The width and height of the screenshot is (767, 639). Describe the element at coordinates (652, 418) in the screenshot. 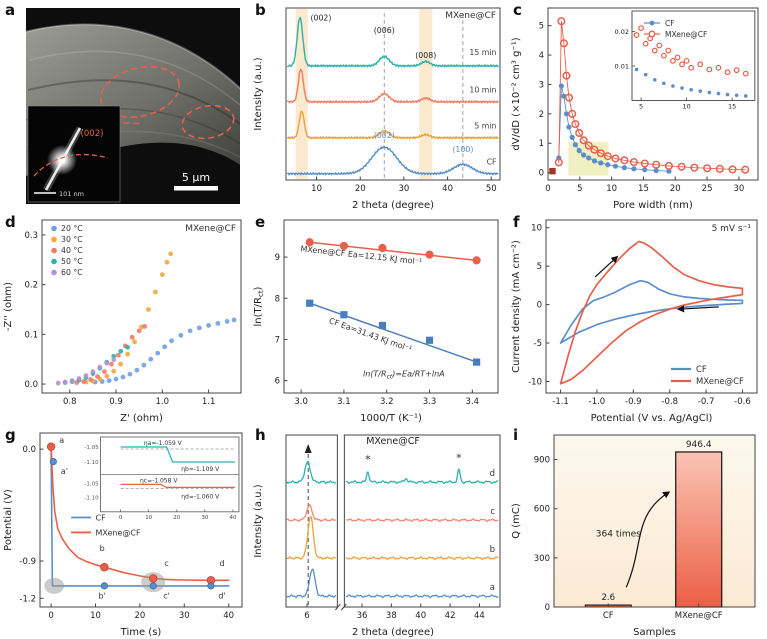

I see `svg-text: Potential (V vs. Ag/AgCl)` at that location.